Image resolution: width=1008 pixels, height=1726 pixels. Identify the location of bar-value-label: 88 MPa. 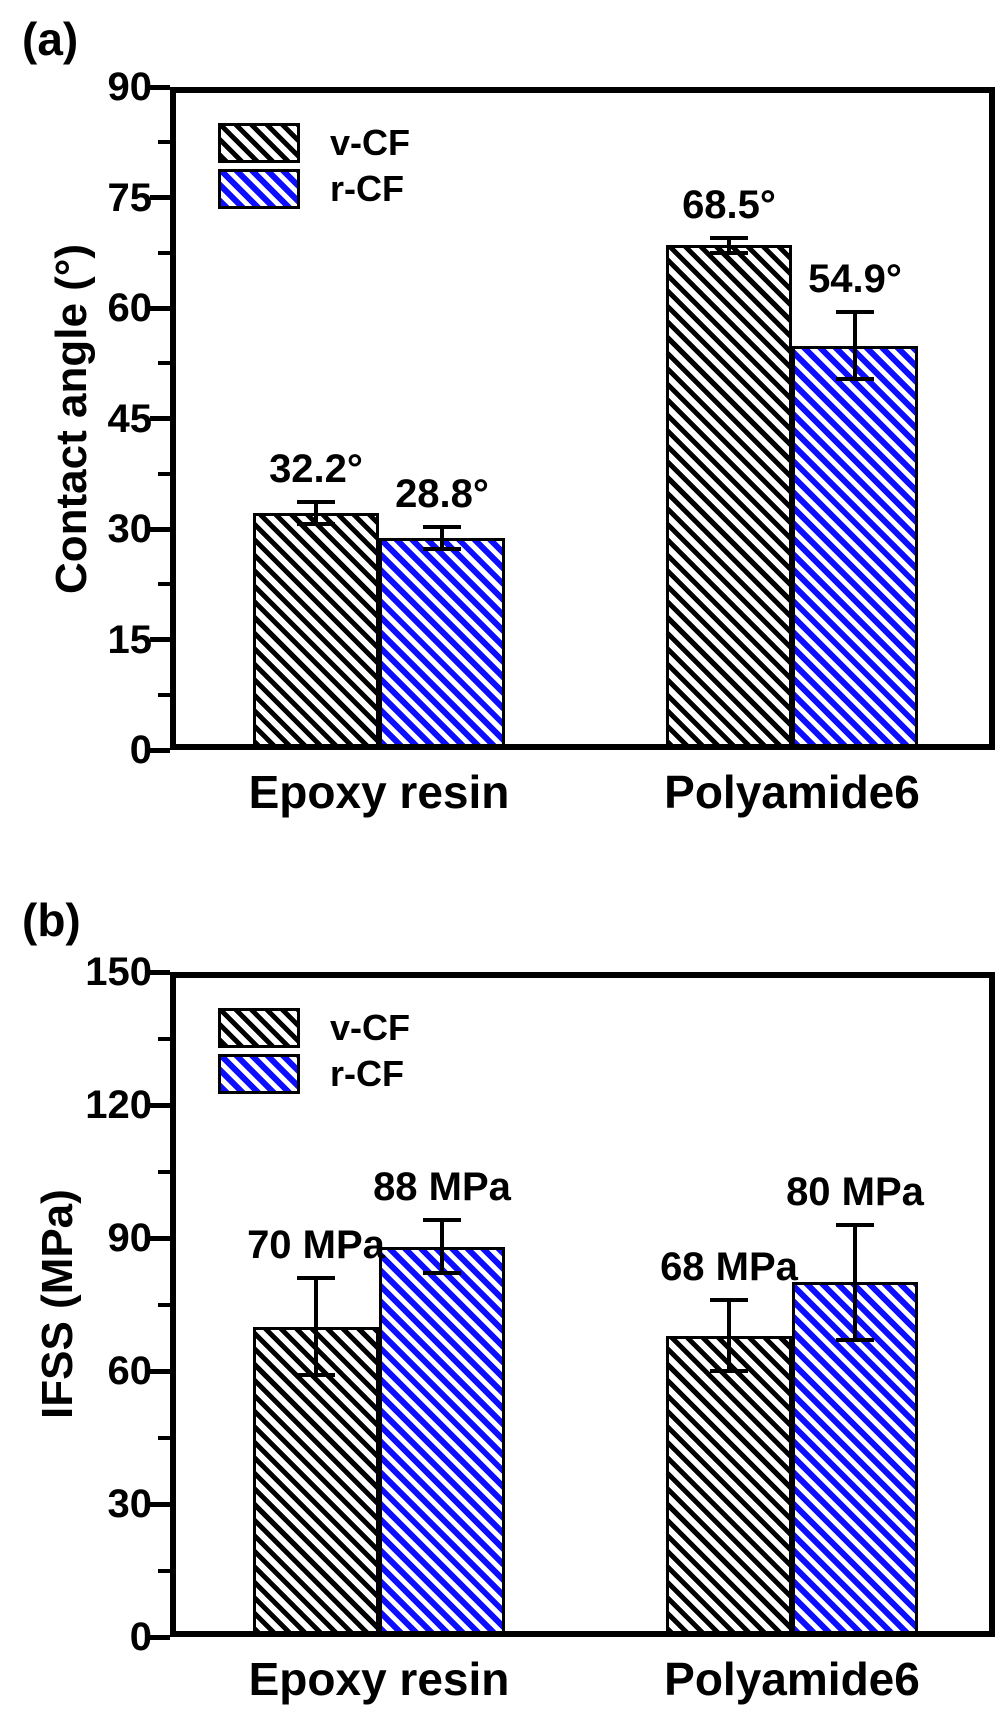
(442, 1187).